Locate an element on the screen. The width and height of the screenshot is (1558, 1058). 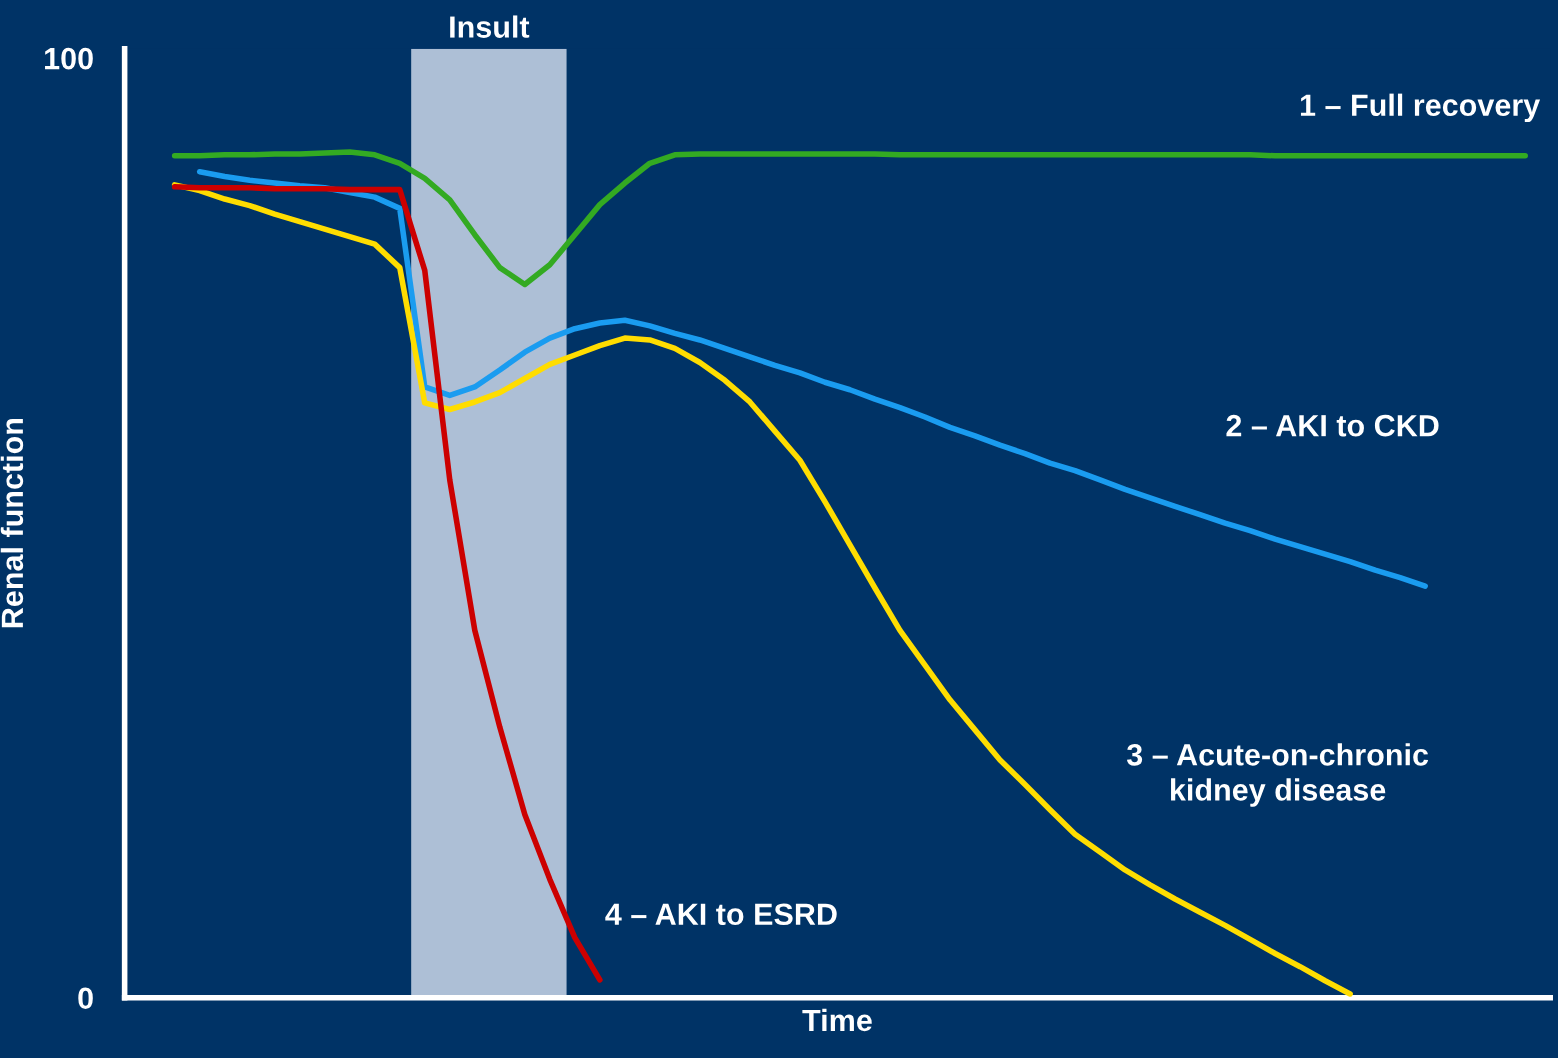
y-tick-label: 100 is located at coordinates (69, 58).